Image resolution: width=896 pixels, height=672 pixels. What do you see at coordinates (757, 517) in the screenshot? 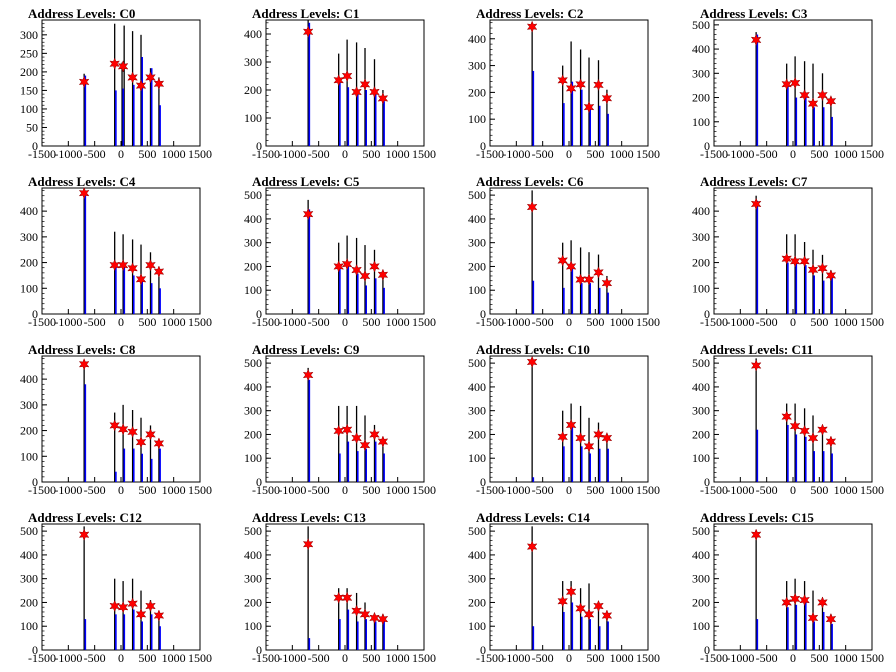
I see `chart-title: Address Levels: C15` at bounding box center [757, 517].